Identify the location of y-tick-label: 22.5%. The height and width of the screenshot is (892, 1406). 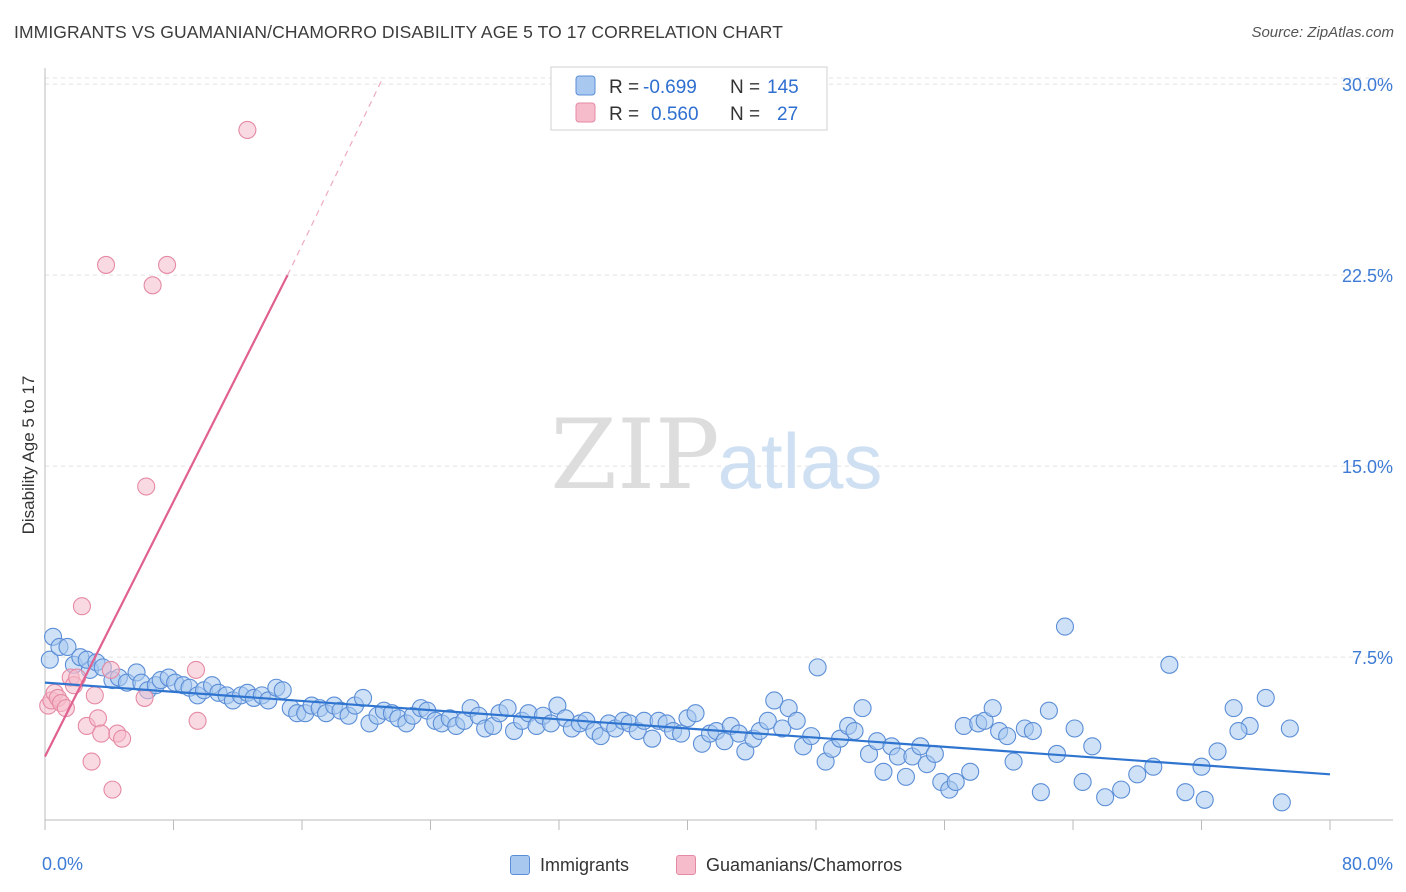
(1367, 276).